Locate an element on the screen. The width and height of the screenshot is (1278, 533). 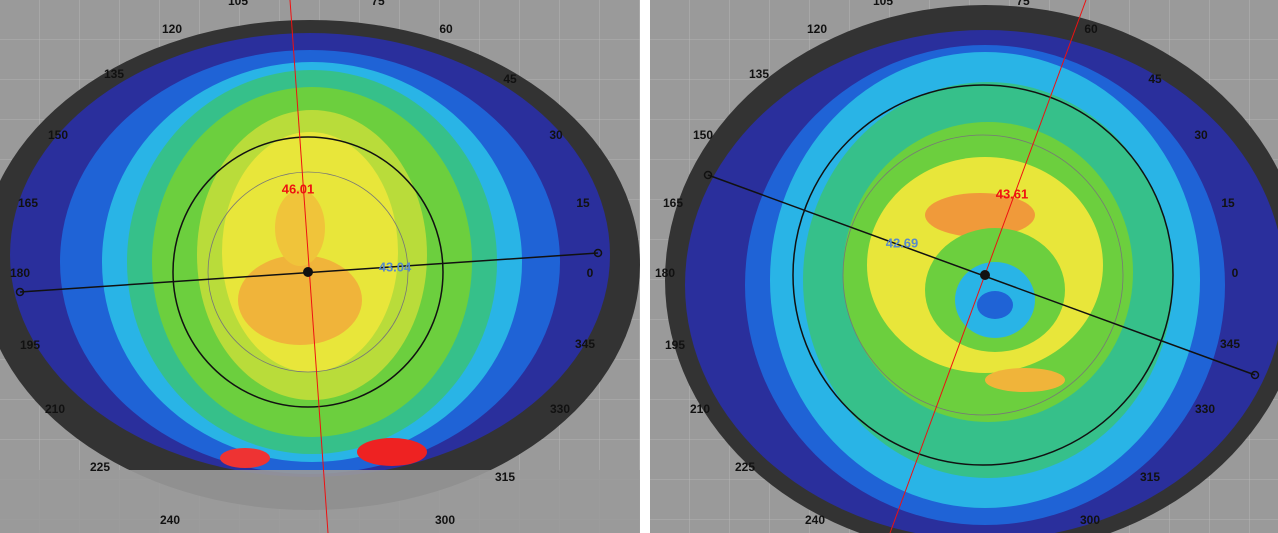
flat-k: 42.69 is located at coordinates (902, 242).